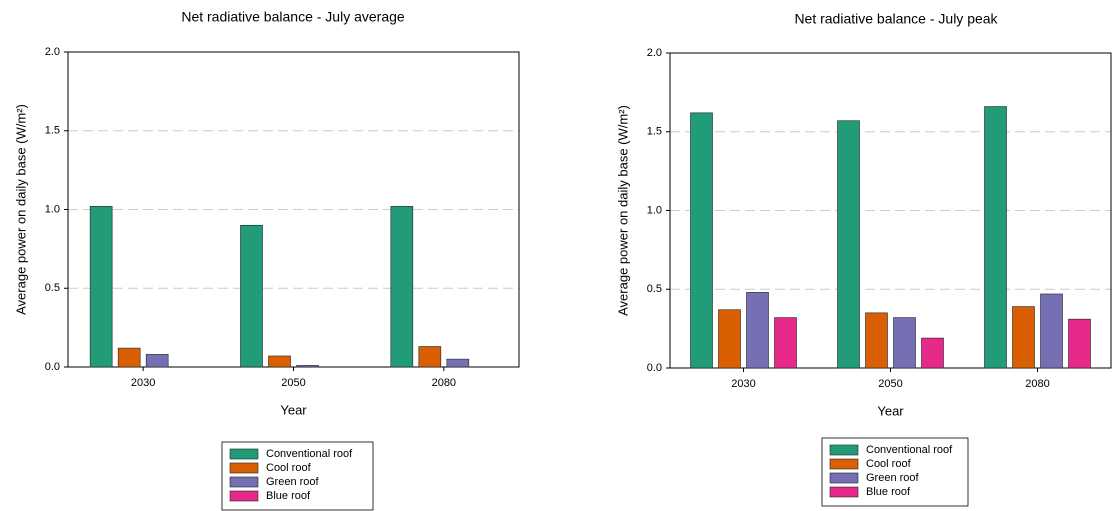  I want to click on chart-title: Net radiative balance - July average, so click(293, 17).